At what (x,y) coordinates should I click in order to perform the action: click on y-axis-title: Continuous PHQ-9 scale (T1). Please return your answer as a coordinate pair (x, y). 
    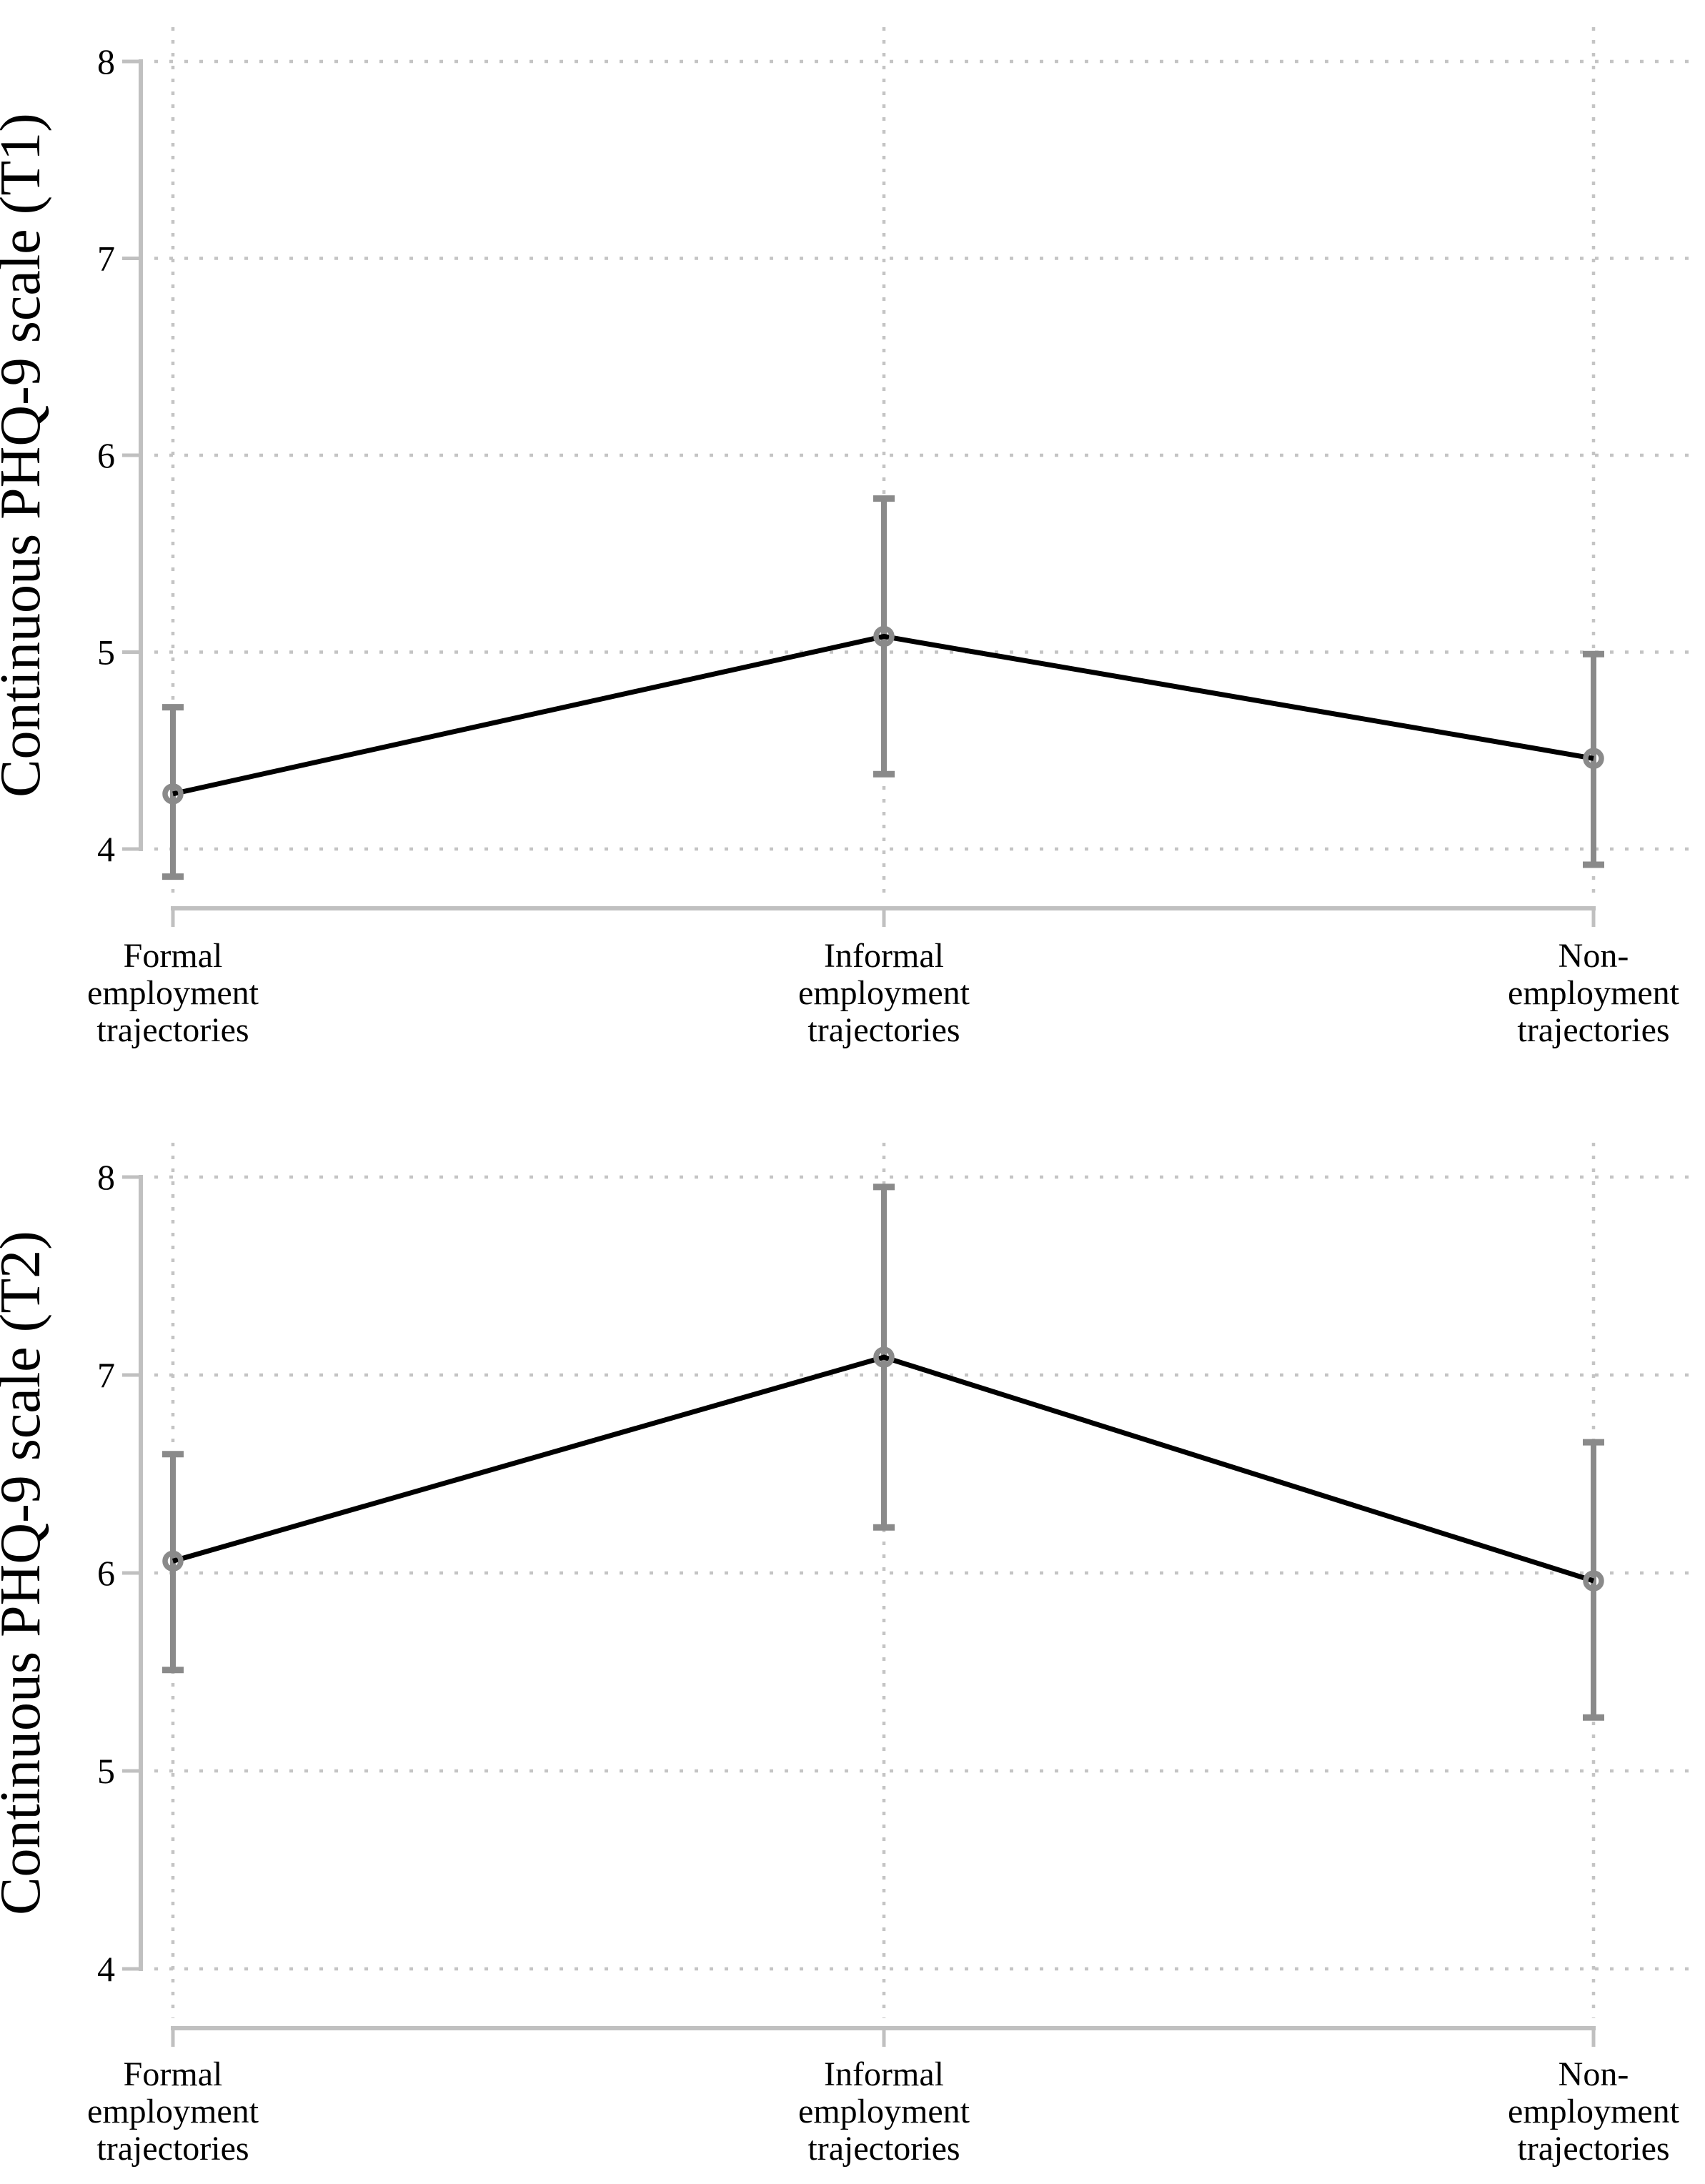
    Looking at the image, I should click on (26, 455).